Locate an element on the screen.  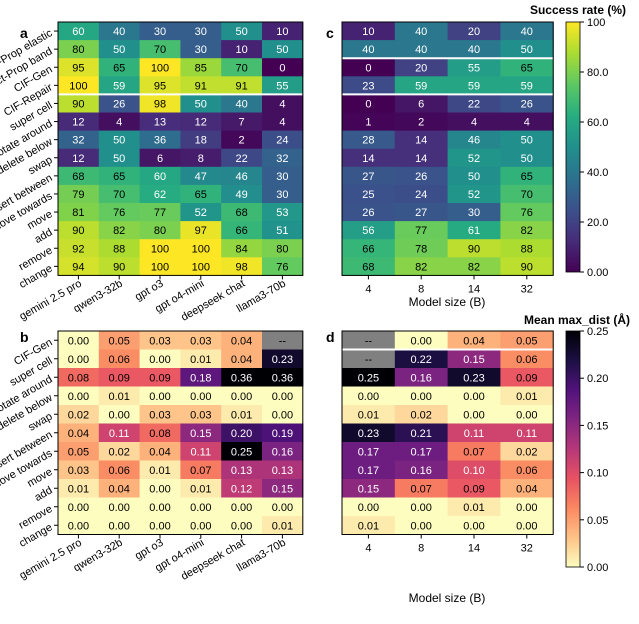
cell-label-b-r4-c0: 0.02 is located at coordinates (78, 415).